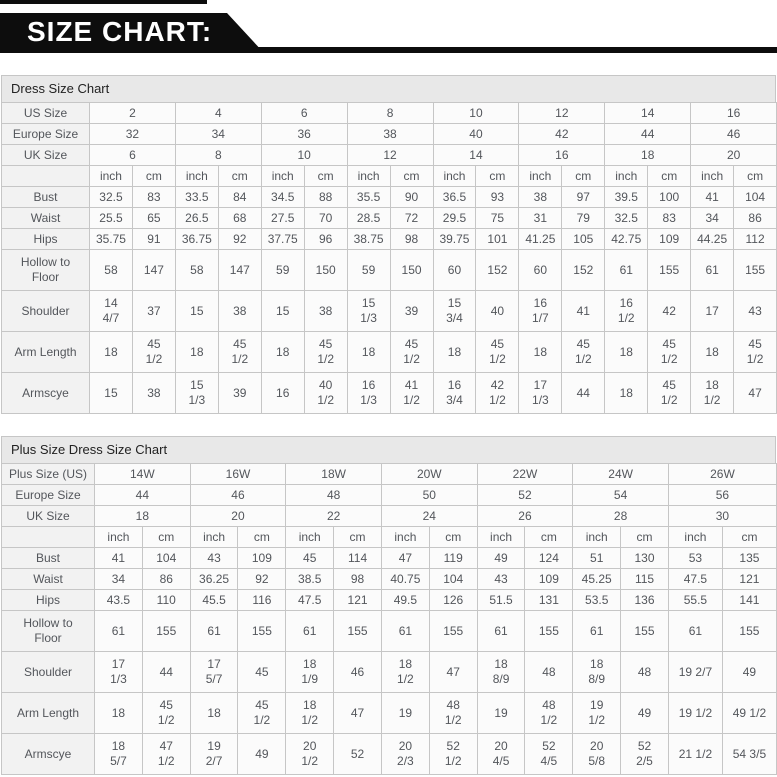 This screenshot has width=777, height=777. I want to click on measure-value-cell: 28.5, so click(368, 218).